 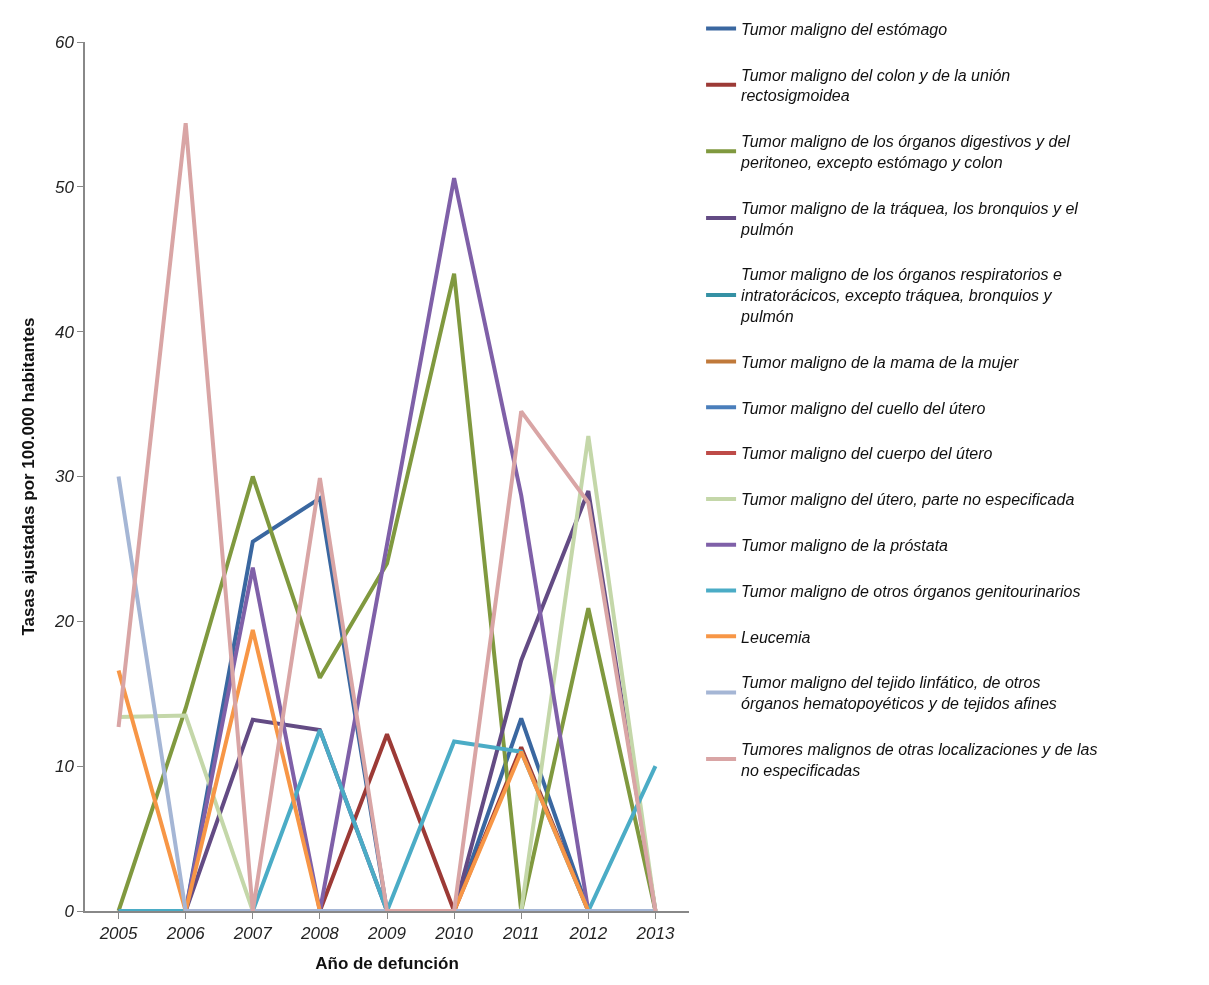 I want to click on y-tick-label: 40, so click(x=64, y=332).